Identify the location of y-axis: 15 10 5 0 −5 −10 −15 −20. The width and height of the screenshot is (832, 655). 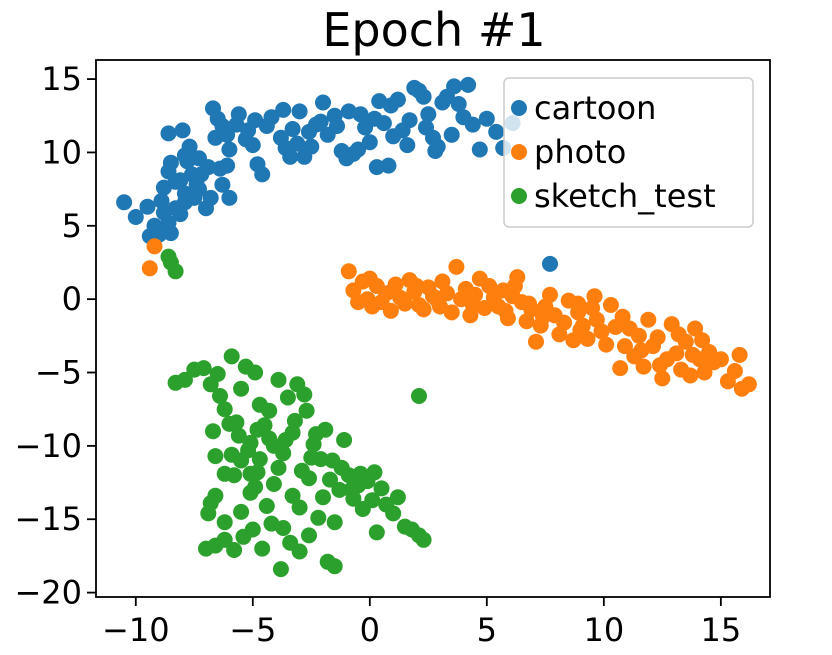
(55, 336).